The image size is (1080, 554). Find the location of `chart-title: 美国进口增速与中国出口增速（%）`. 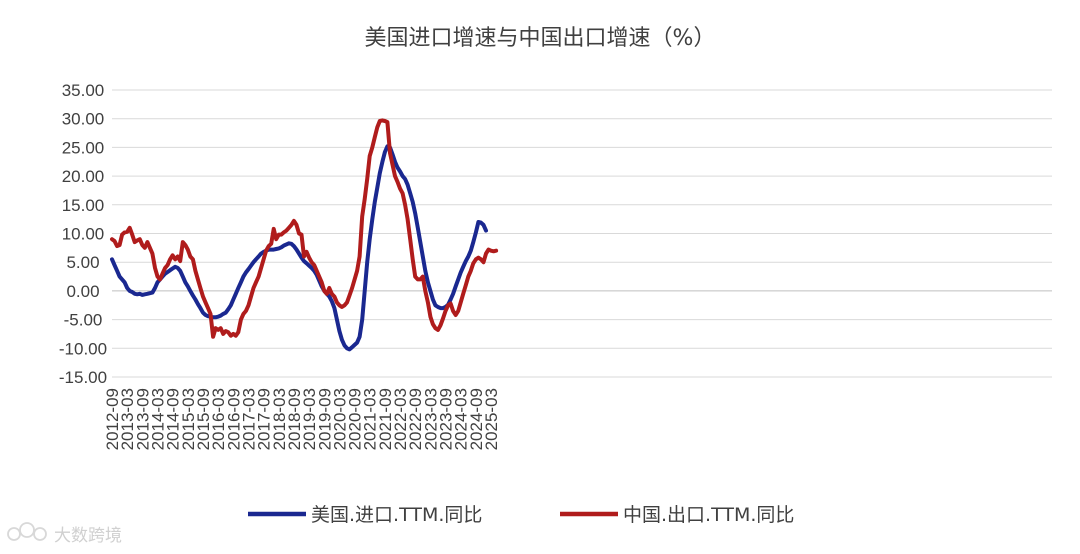

chart-title: 美国进口增速与中国出口增速（%） is located at coordinates (540, 38).